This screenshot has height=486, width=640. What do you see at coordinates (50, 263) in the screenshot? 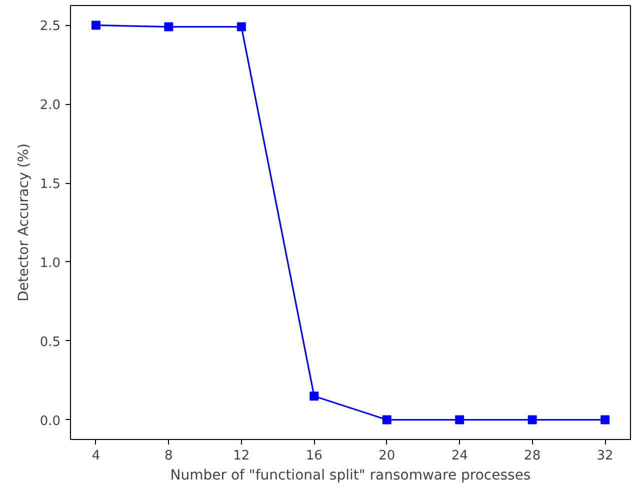
I see `y-tick-label: 1.0` at bounding box center [50, 263].